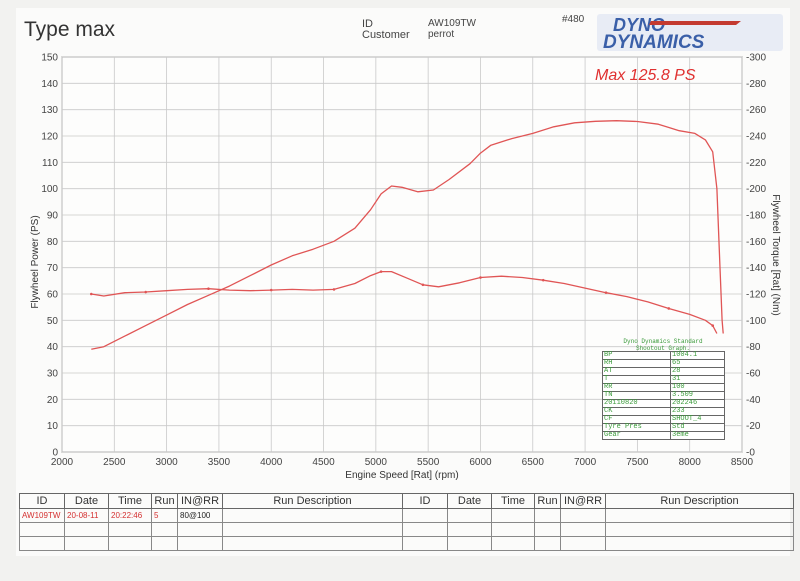  What do you see at coordinates (697, 435) in the screenshot?
I see `info-cell: 3eme` at bounding box center [697, 435].